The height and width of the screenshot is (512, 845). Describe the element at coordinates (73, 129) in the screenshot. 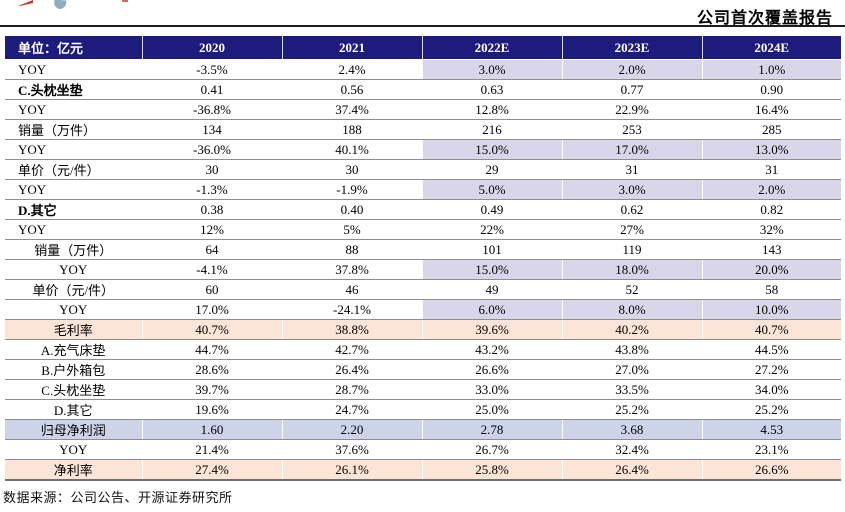

I see `row-label: 销量（万件）` at that location.